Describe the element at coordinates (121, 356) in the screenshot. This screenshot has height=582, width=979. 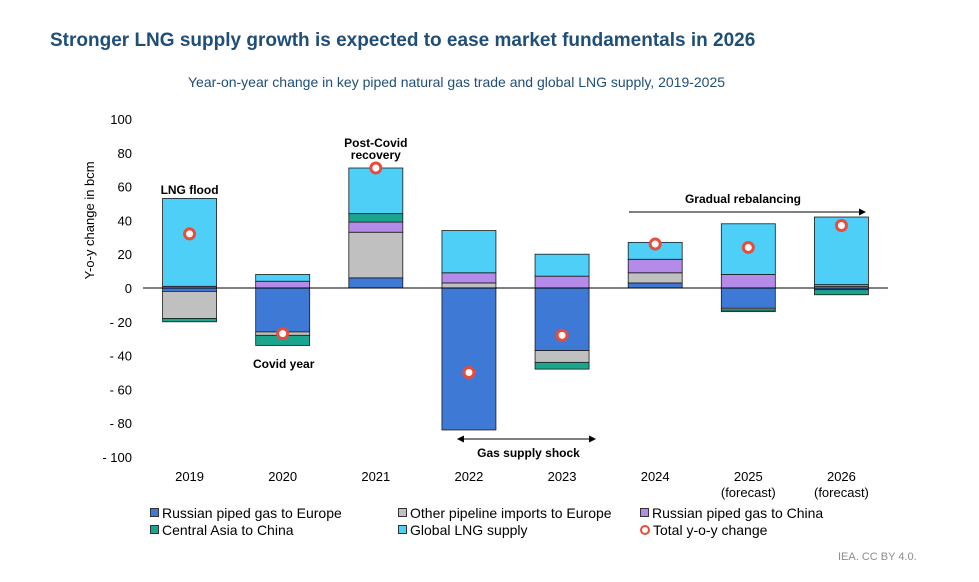
I see `y-tick-label: - 40` at that location.